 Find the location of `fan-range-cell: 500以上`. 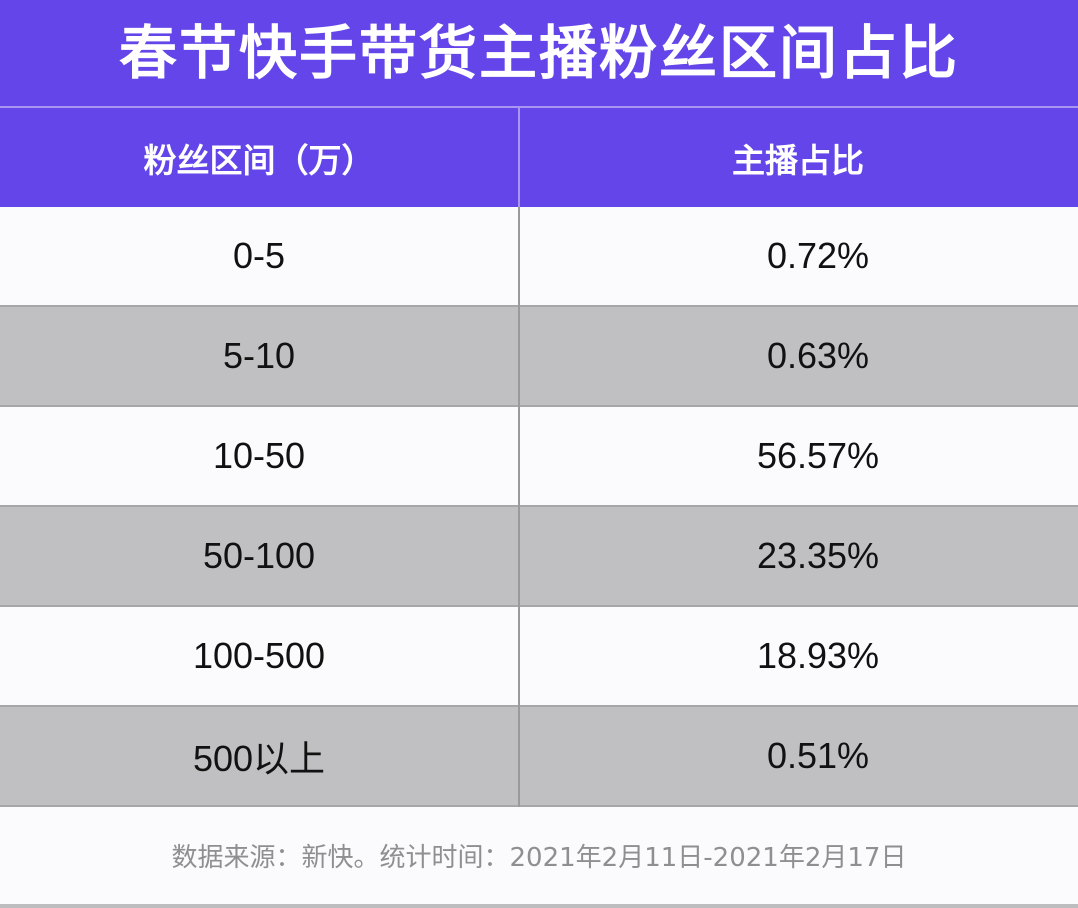

fan-range-cell: 500以上 is located at coordinates (259, 758).